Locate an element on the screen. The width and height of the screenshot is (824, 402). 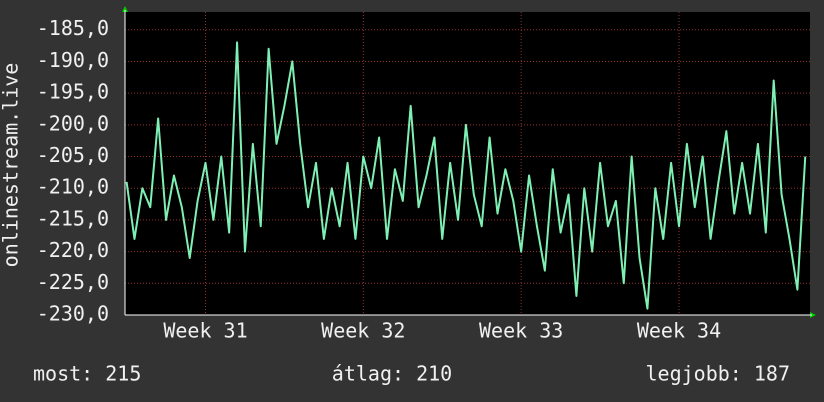
x-tick-label: Week 32 is located at coordinates (363, 331).